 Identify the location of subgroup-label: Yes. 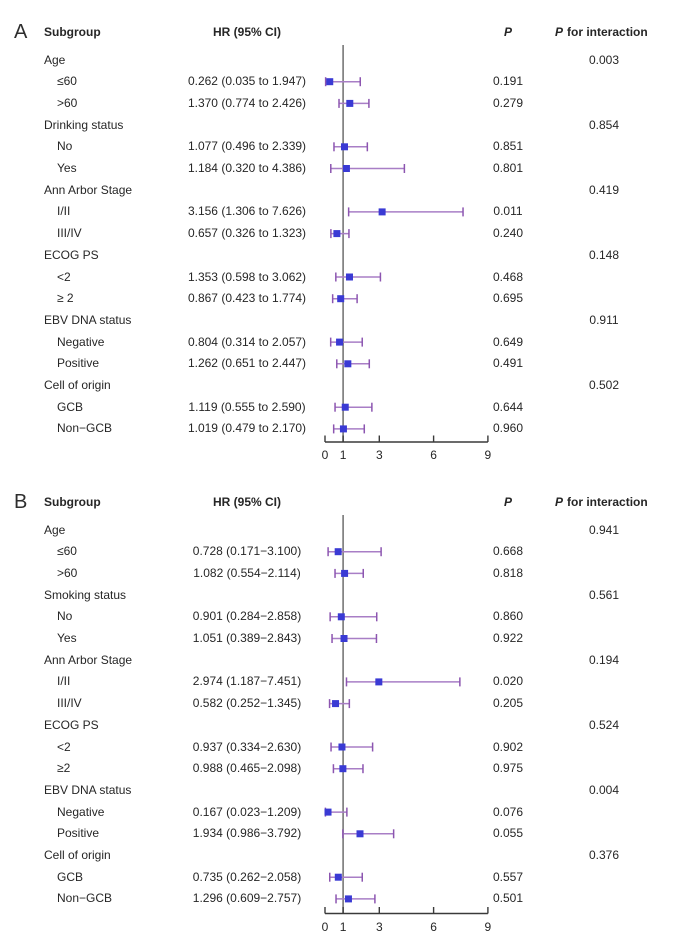
(67, 168).